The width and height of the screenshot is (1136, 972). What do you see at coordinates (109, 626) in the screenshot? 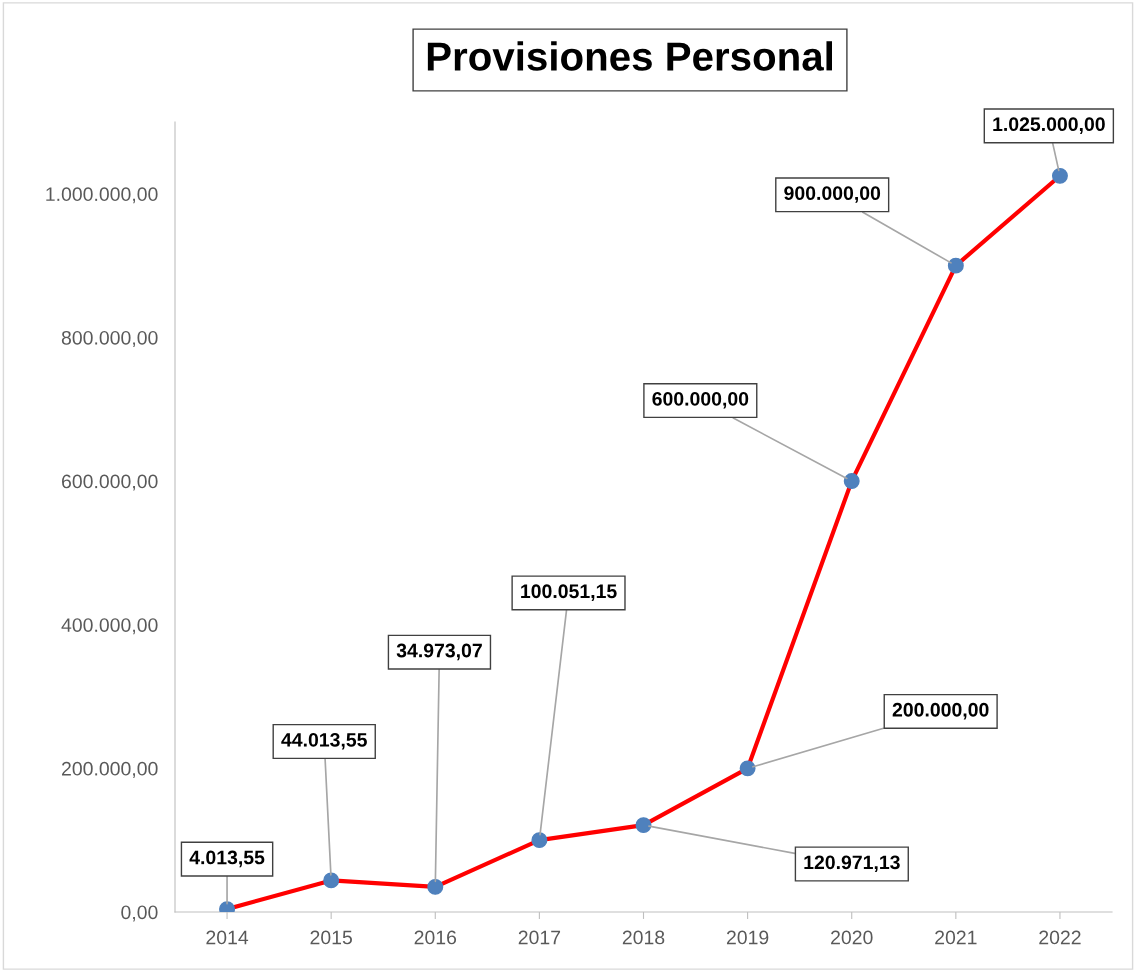
I see `y-tick-label: 400.000,00` at bounding box center [109, 626].